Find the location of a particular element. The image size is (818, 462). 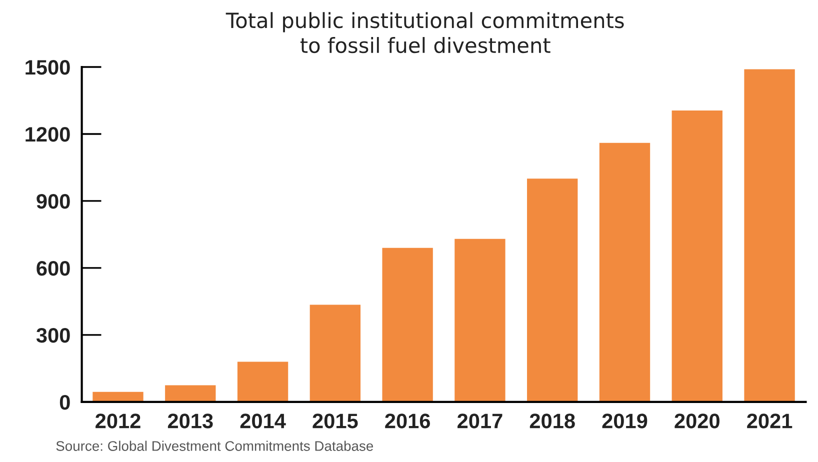

chart-title: Total public institutional commitments to fossil fuel divestment is located at coordinates (425, 33).